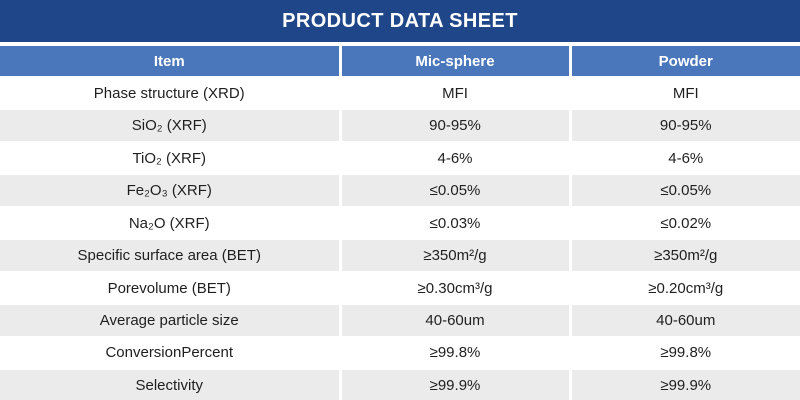  Describe the element at coordinates (685, 384) in the screenshot. I see `powder-cell: ≥99.9%` at that location.